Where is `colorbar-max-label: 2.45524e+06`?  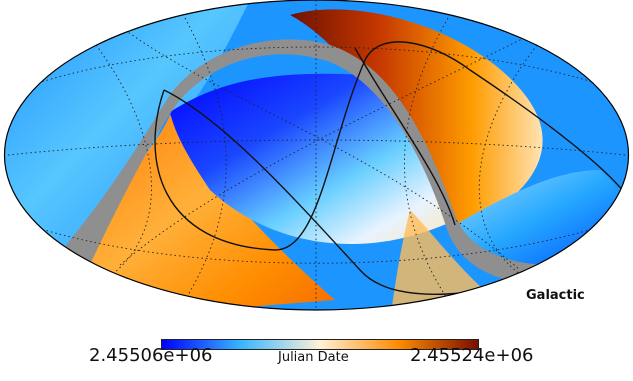
colorbar-max-label: 2.45524e+06 is located at coordinates (472, 355).